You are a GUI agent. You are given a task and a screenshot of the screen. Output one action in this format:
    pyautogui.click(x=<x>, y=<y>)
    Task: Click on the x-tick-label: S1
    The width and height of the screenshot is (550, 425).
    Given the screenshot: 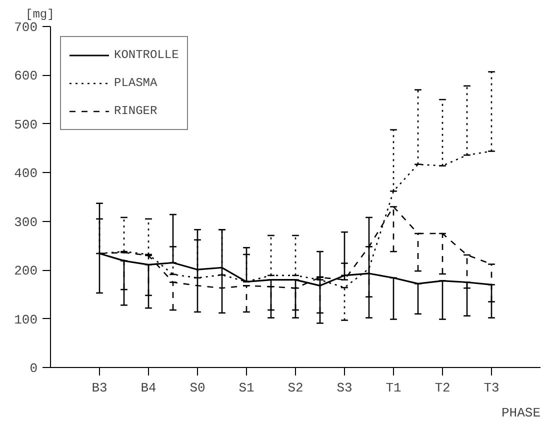 What is the action you would take?
    pyautogui.click(x=246, y=388)
    